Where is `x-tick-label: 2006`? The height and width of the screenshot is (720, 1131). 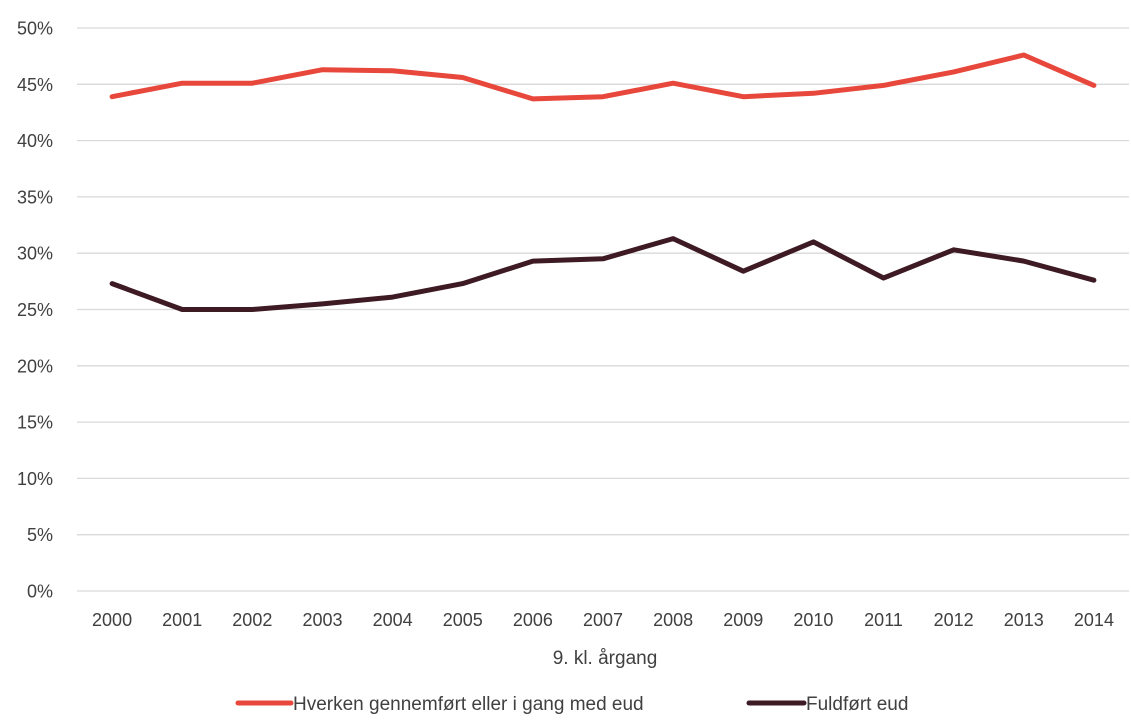
x-tick-label: 2006 is located at coordinates (533, 620).